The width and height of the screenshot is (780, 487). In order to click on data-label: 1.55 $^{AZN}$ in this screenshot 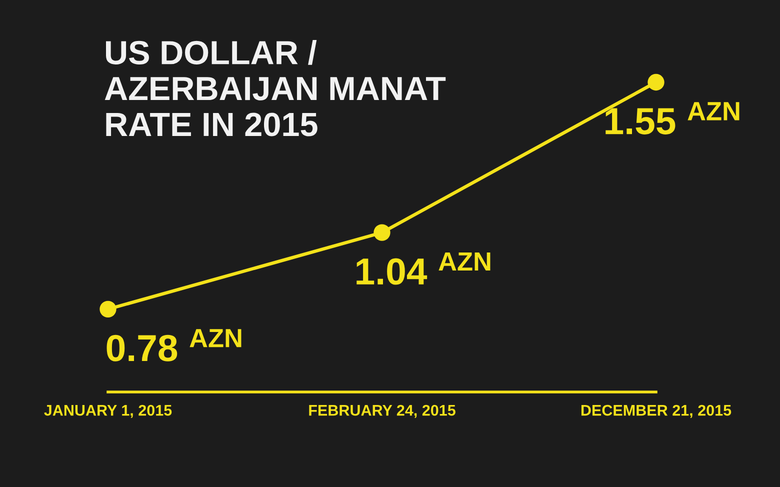, I will do `click(673, 118)`.